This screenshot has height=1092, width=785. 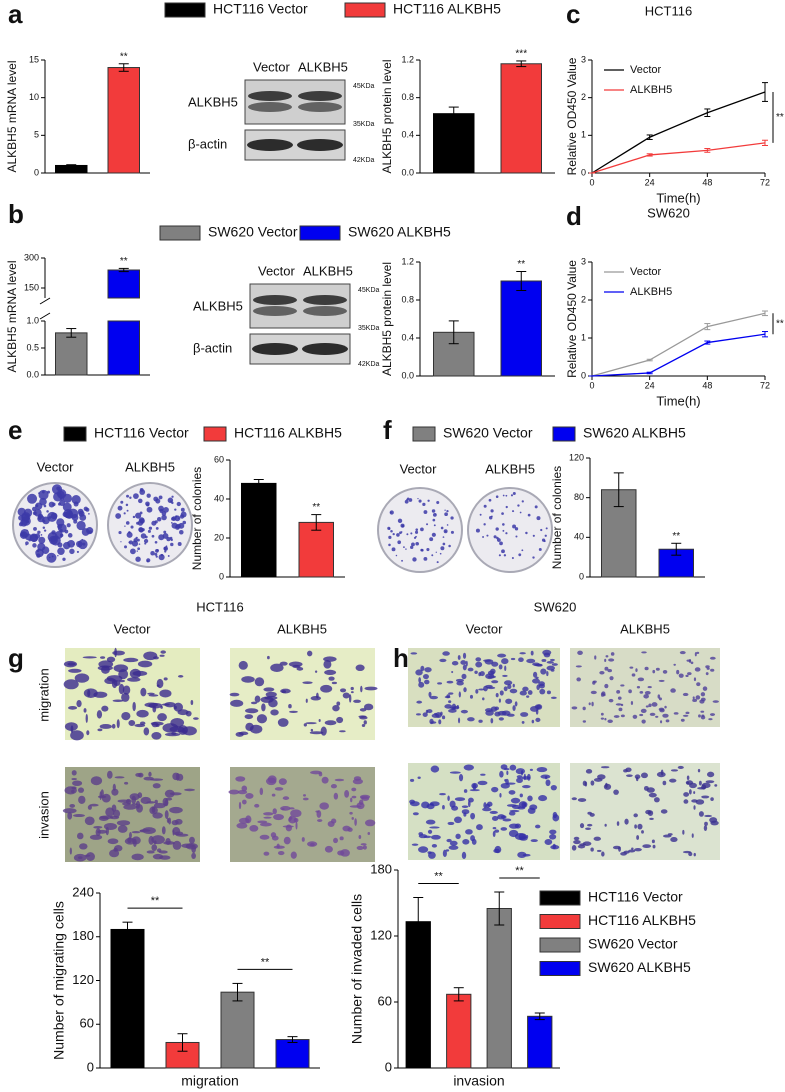 What do you see at coordinates (123, 120) in the screenshot?
I see `bar` at bounding box center [123, 120].